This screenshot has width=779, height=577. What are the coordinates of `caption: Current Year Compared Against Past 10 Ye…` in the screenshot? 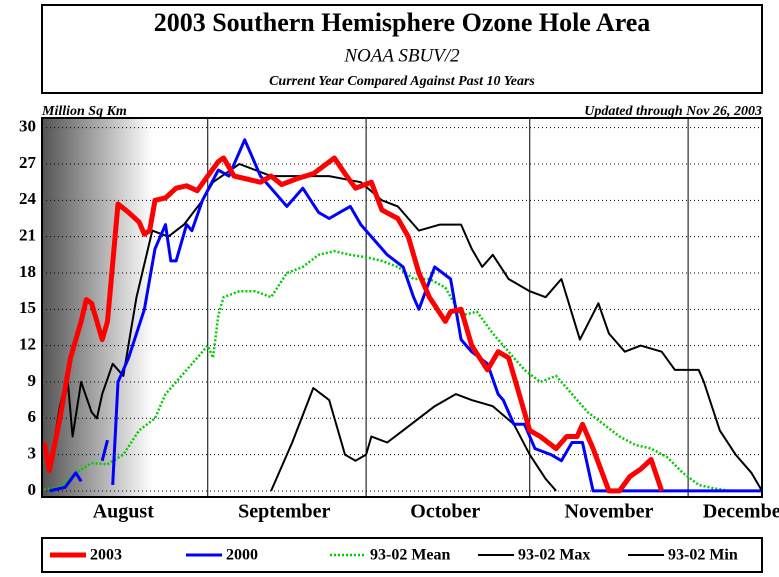 It's located at (402, 81).